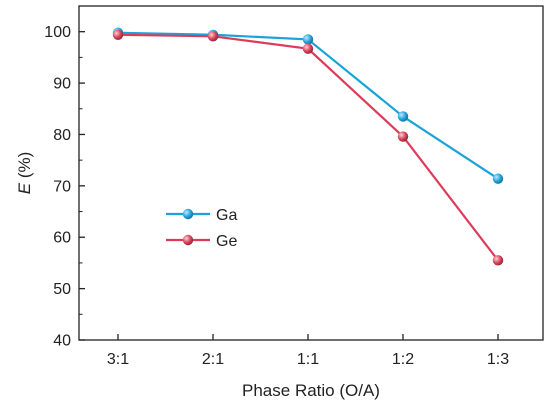  Describe the element at coordinates (62, 238) in the screenshot. I see `y-tick-label: 60` at that location.